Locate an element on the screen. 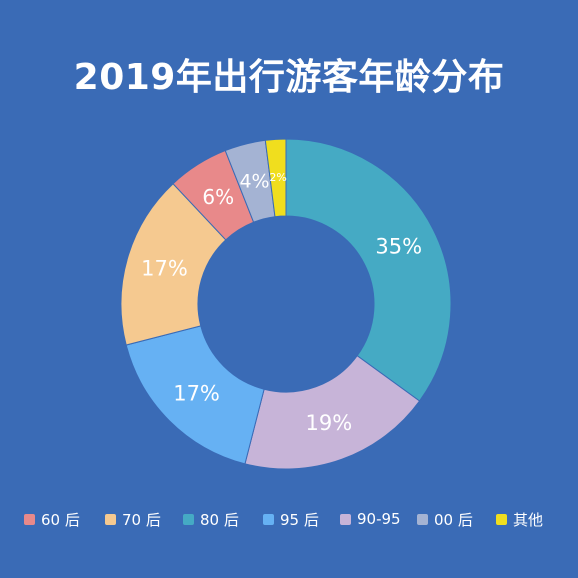  legend-item: 80 后 is located at coordinates (211, 519).